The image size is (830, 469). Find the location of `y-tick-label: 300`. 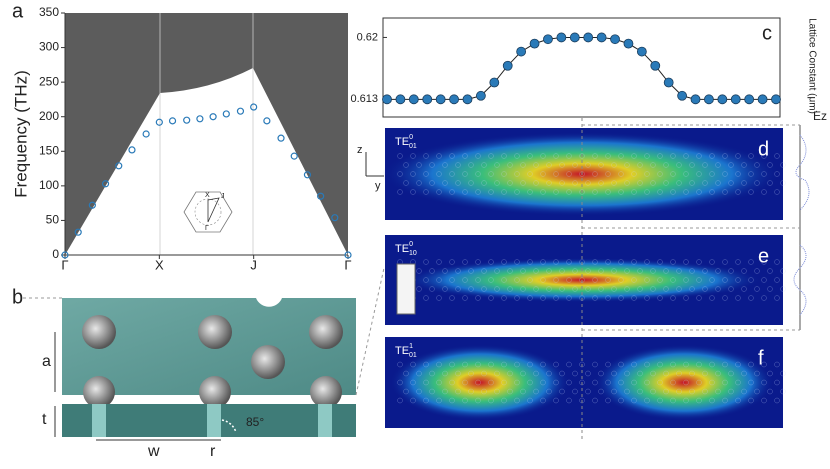

y-tick-label: 300 is located at coordinates (49, 47).